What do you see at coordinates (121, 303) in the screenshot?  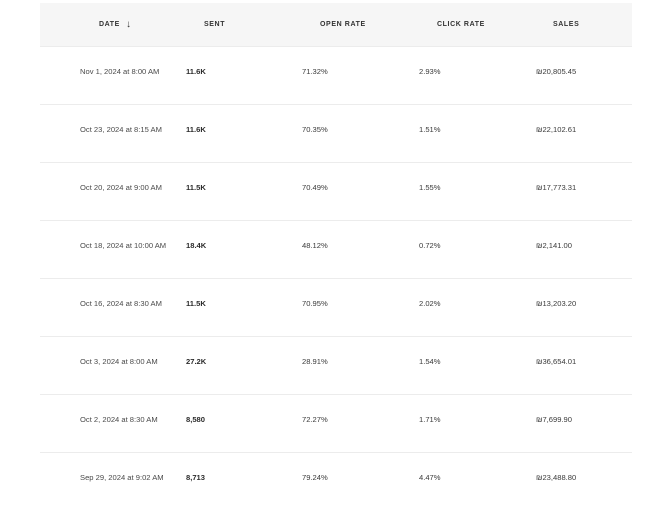 I see `cell-date: Oct 16, 2024 at 8:30 AM` at bounding box center [121, 303].